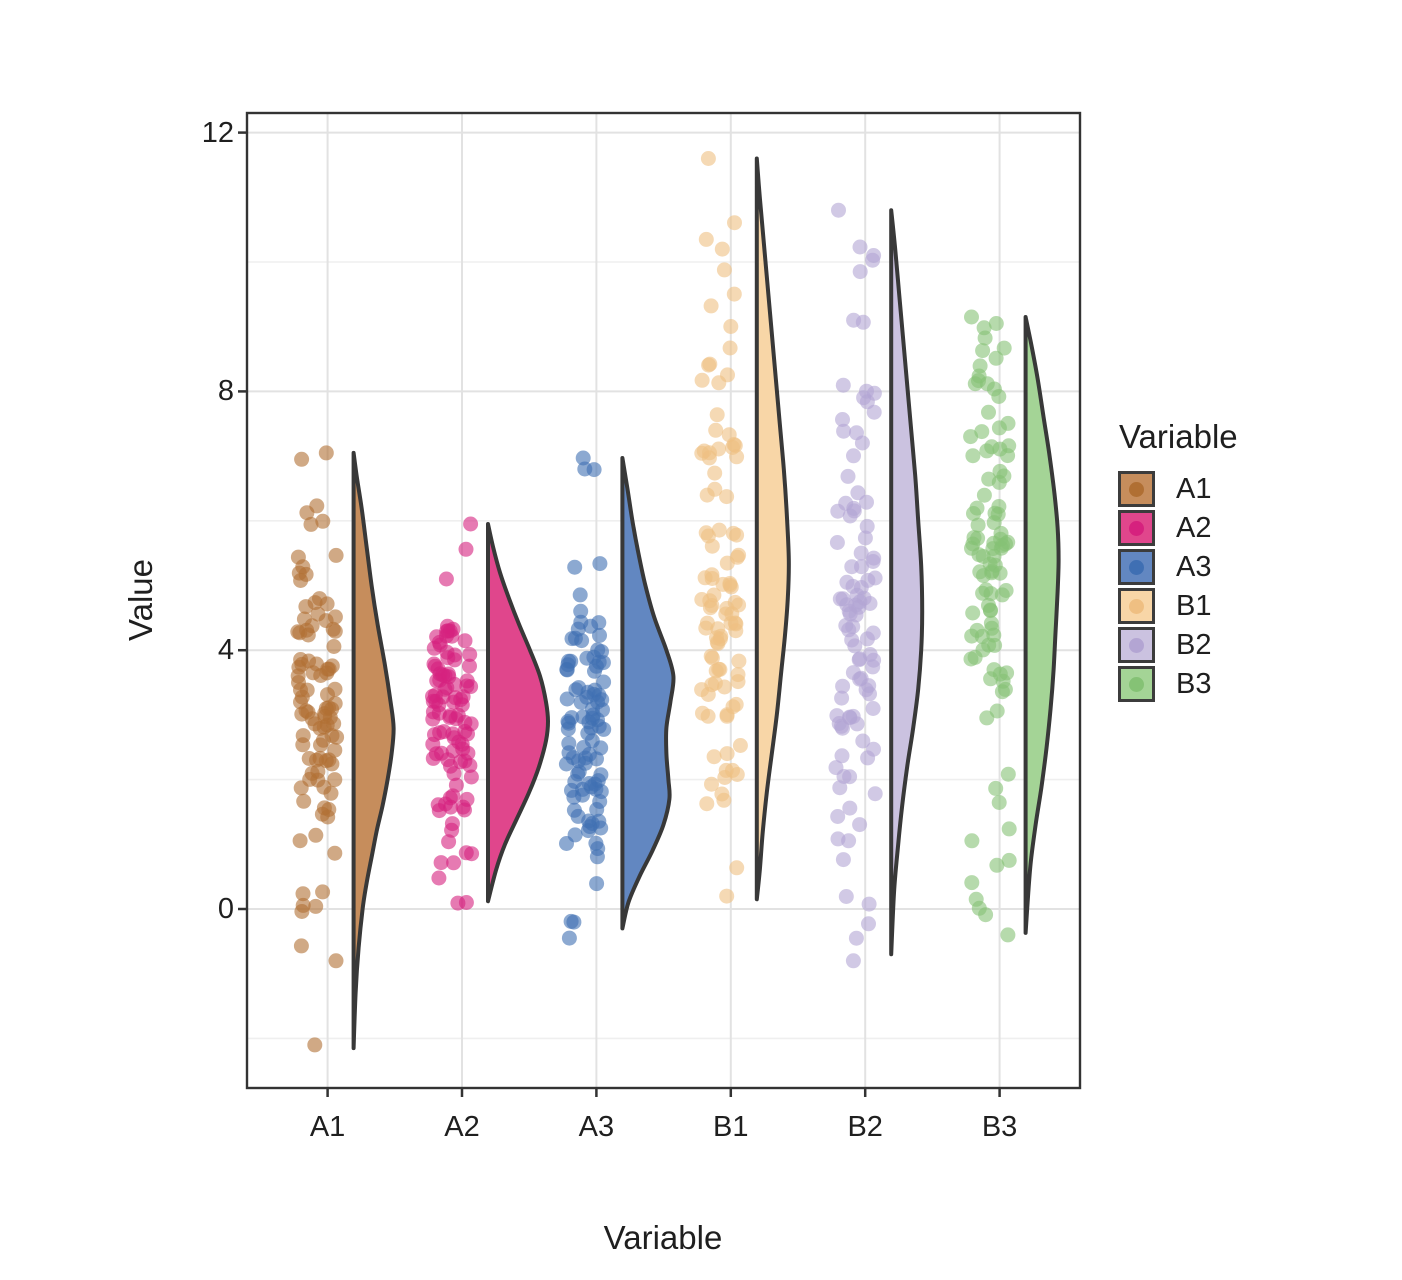 The image size is (1402, 1280). What do you see at coordinates (907, 582) in the screenshot?
I see `half-violin-B2` at bounding box center [907, 582].